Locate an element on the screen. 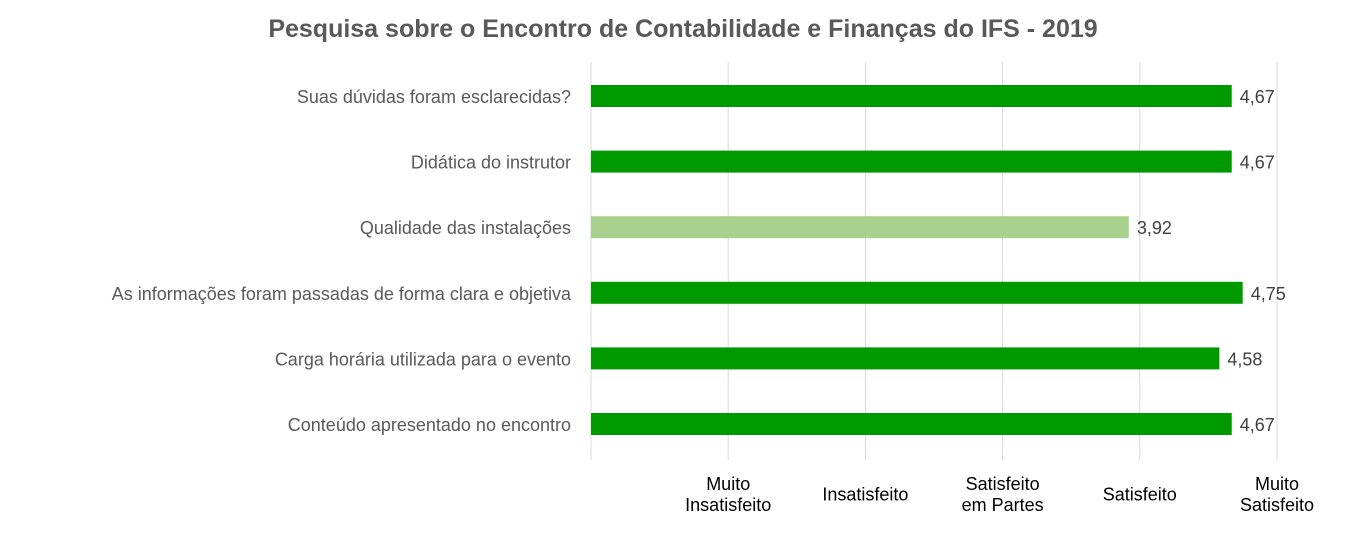 The image size is (1366, 534). value-label: 3,92 is located at coordinates (1154, 228).